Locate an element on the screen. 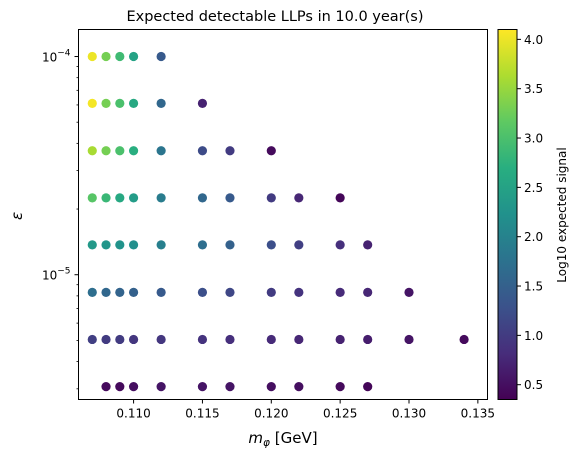 Image resolution: width=578 pixels, height=463 pixels. x-axis-label-unit: [GeV] is located at coordinates (294, 438).